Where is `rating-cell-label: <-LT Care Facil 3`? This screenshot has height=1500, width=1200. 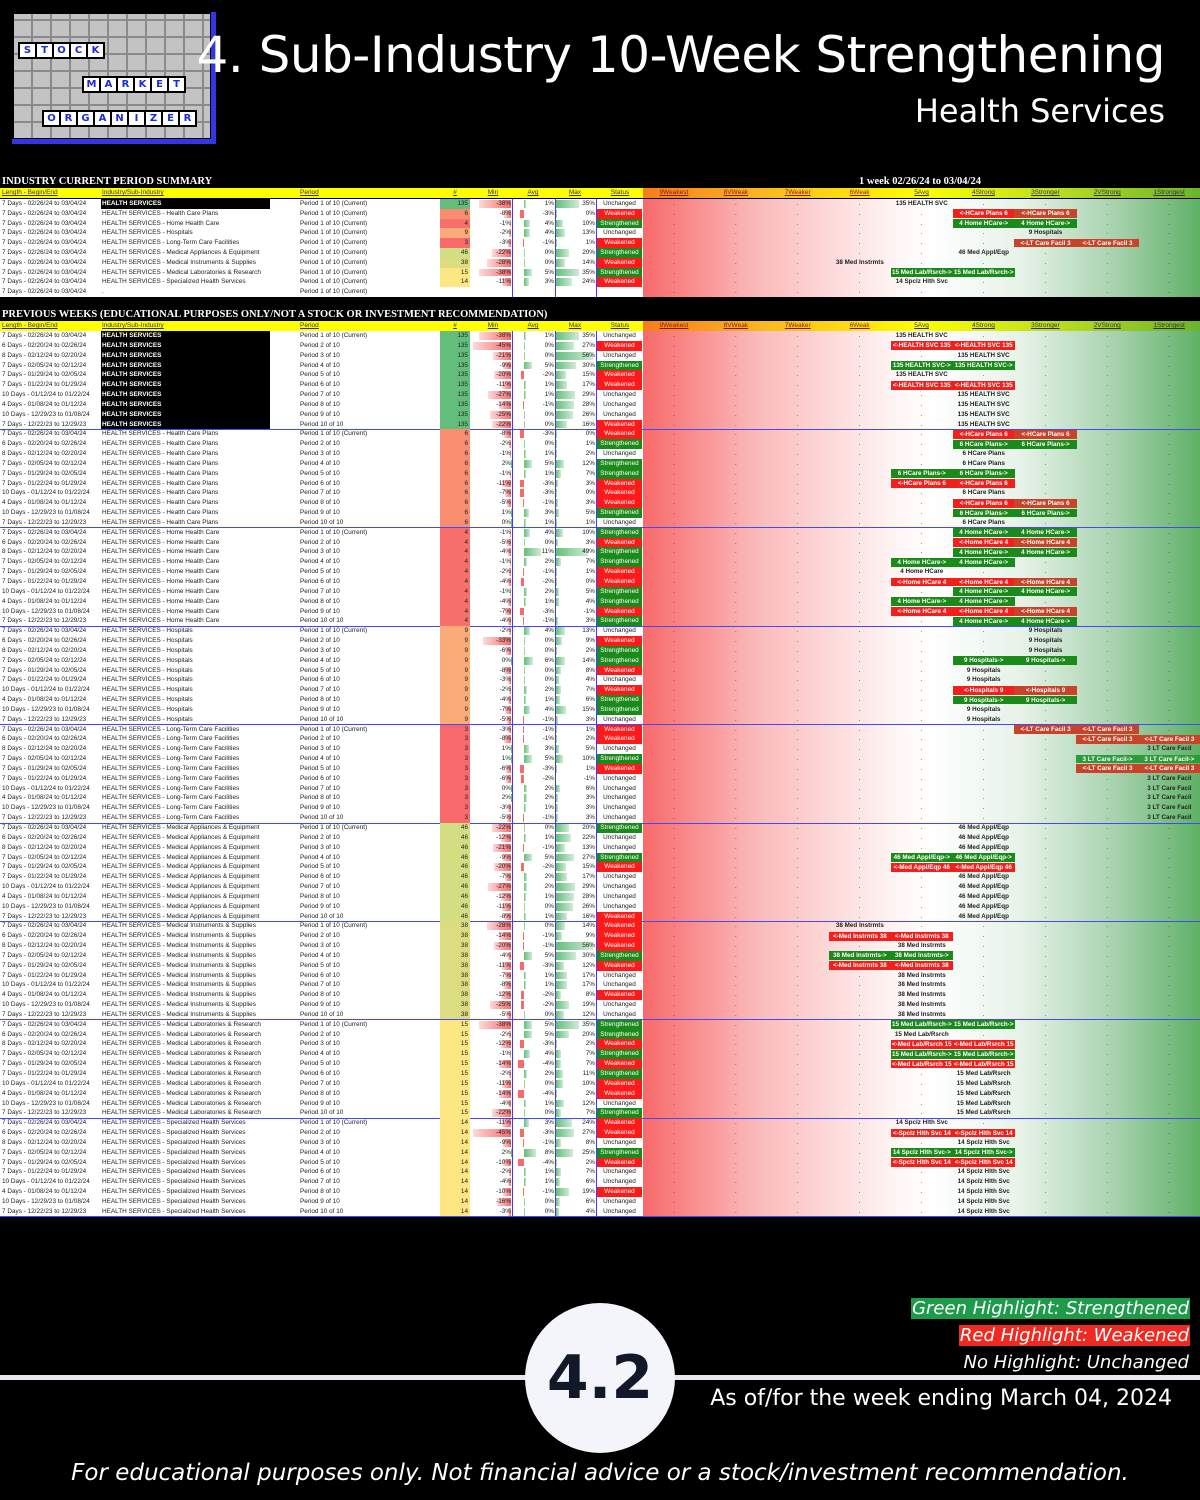
rating-cell-label: <-LT Care Facil 3 is located at coordinates (1045, 243).